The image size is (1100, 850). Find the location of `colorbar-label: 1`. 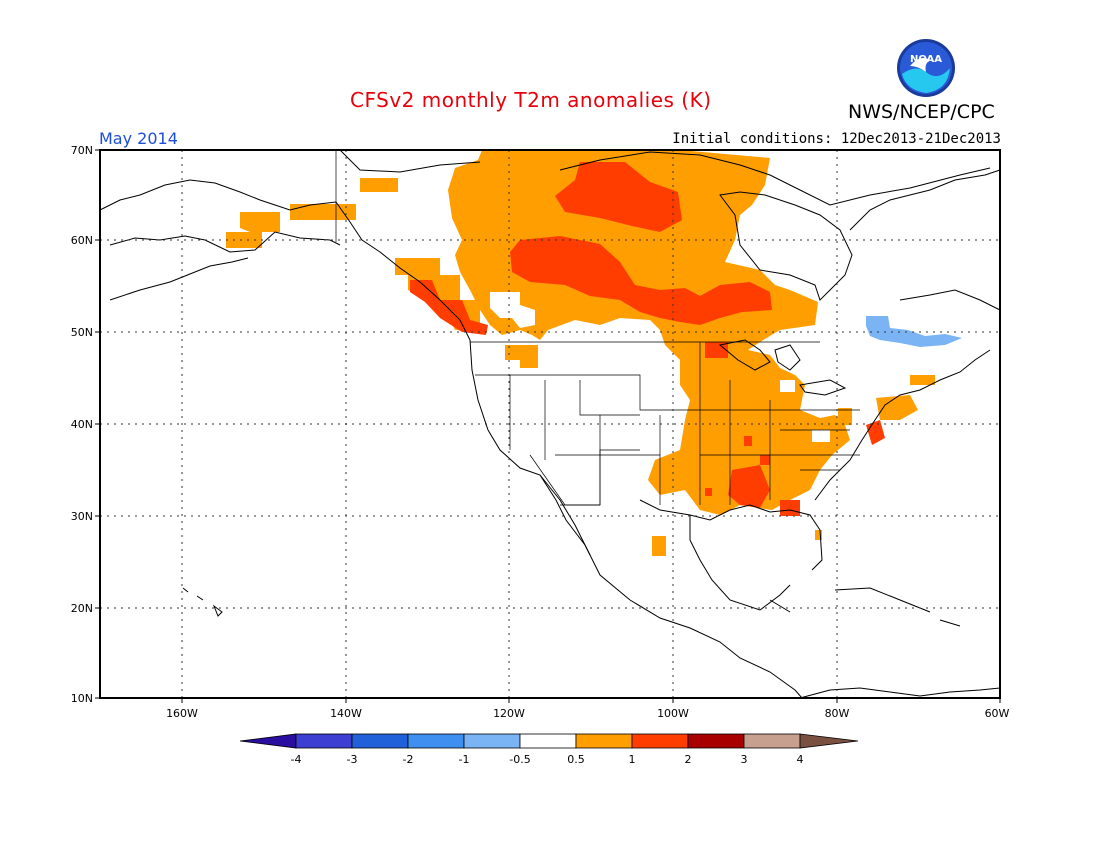

colorbar-label: 1 is located at coordinates (632, 759).